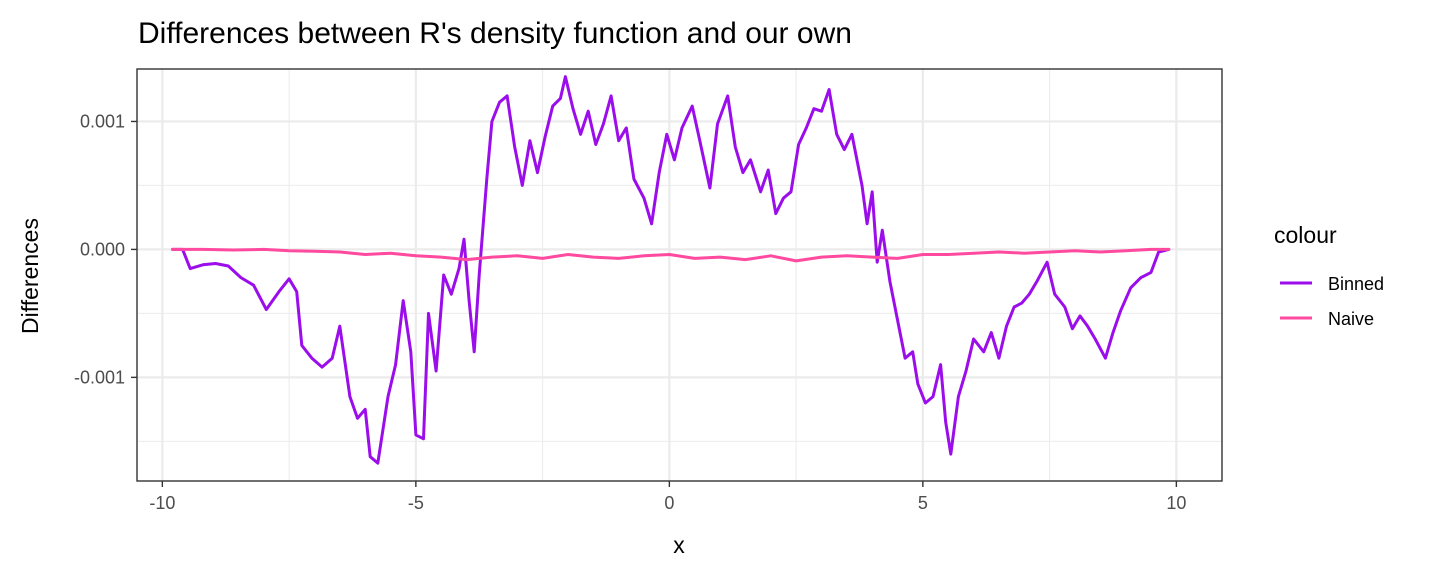 Image resolution: width=1440 pixels, height=576 pixels. I want to click on legend-label-naive: Naive, so click(1351, 319).